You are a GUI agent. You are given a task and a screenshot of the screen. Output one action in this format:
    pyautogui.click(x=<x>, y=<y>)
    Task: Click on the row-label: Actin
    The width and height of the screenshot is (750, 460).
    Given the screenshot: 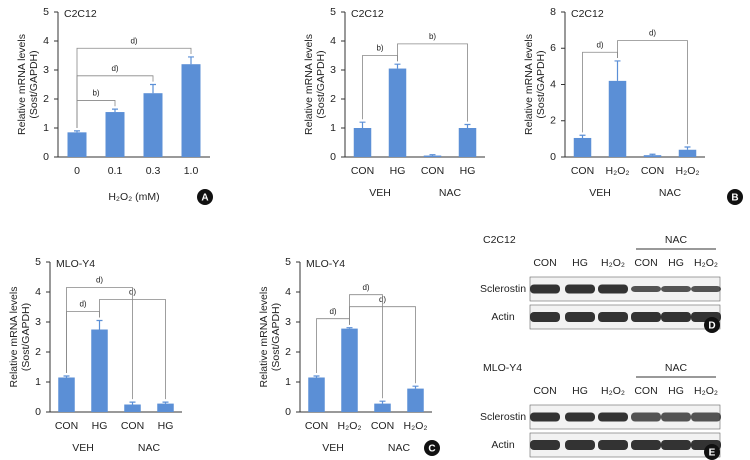 What is the action you would take?
    pyautogui.click(x=503, y=317)
    